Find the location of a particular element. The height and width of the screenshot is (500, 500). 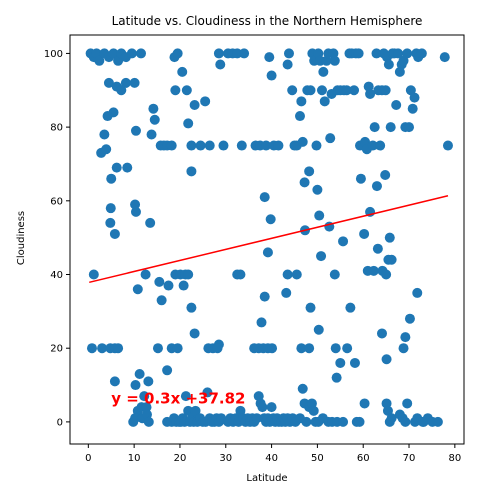

y-ticks-layer: 0 20 40 60 80 100 is located at coordinates (57, 238).